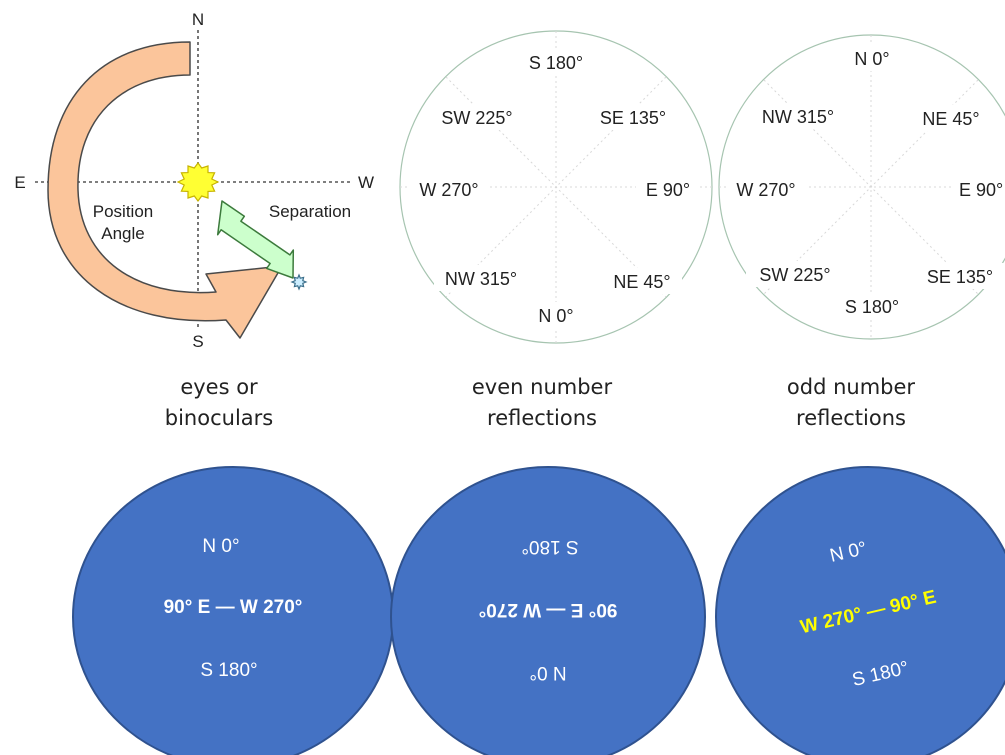 This screenshot has height=755, width=1005. Describe the element at coordinates (366, 182) in the screenshot. I see `west-label: W` at that location.